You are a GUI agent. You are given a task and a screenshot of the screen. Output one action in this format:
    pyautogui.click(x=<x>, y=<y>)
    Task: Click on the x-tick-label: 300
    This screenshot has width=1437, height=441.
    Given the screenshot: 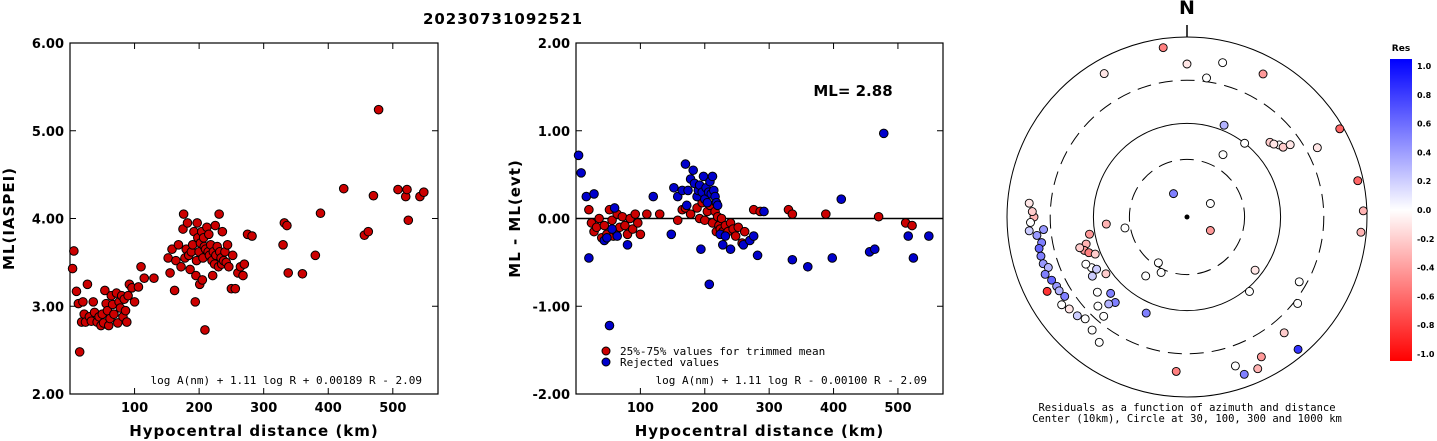 What is the action you would take?
    pyautogui.click(x=769, y=408)
    